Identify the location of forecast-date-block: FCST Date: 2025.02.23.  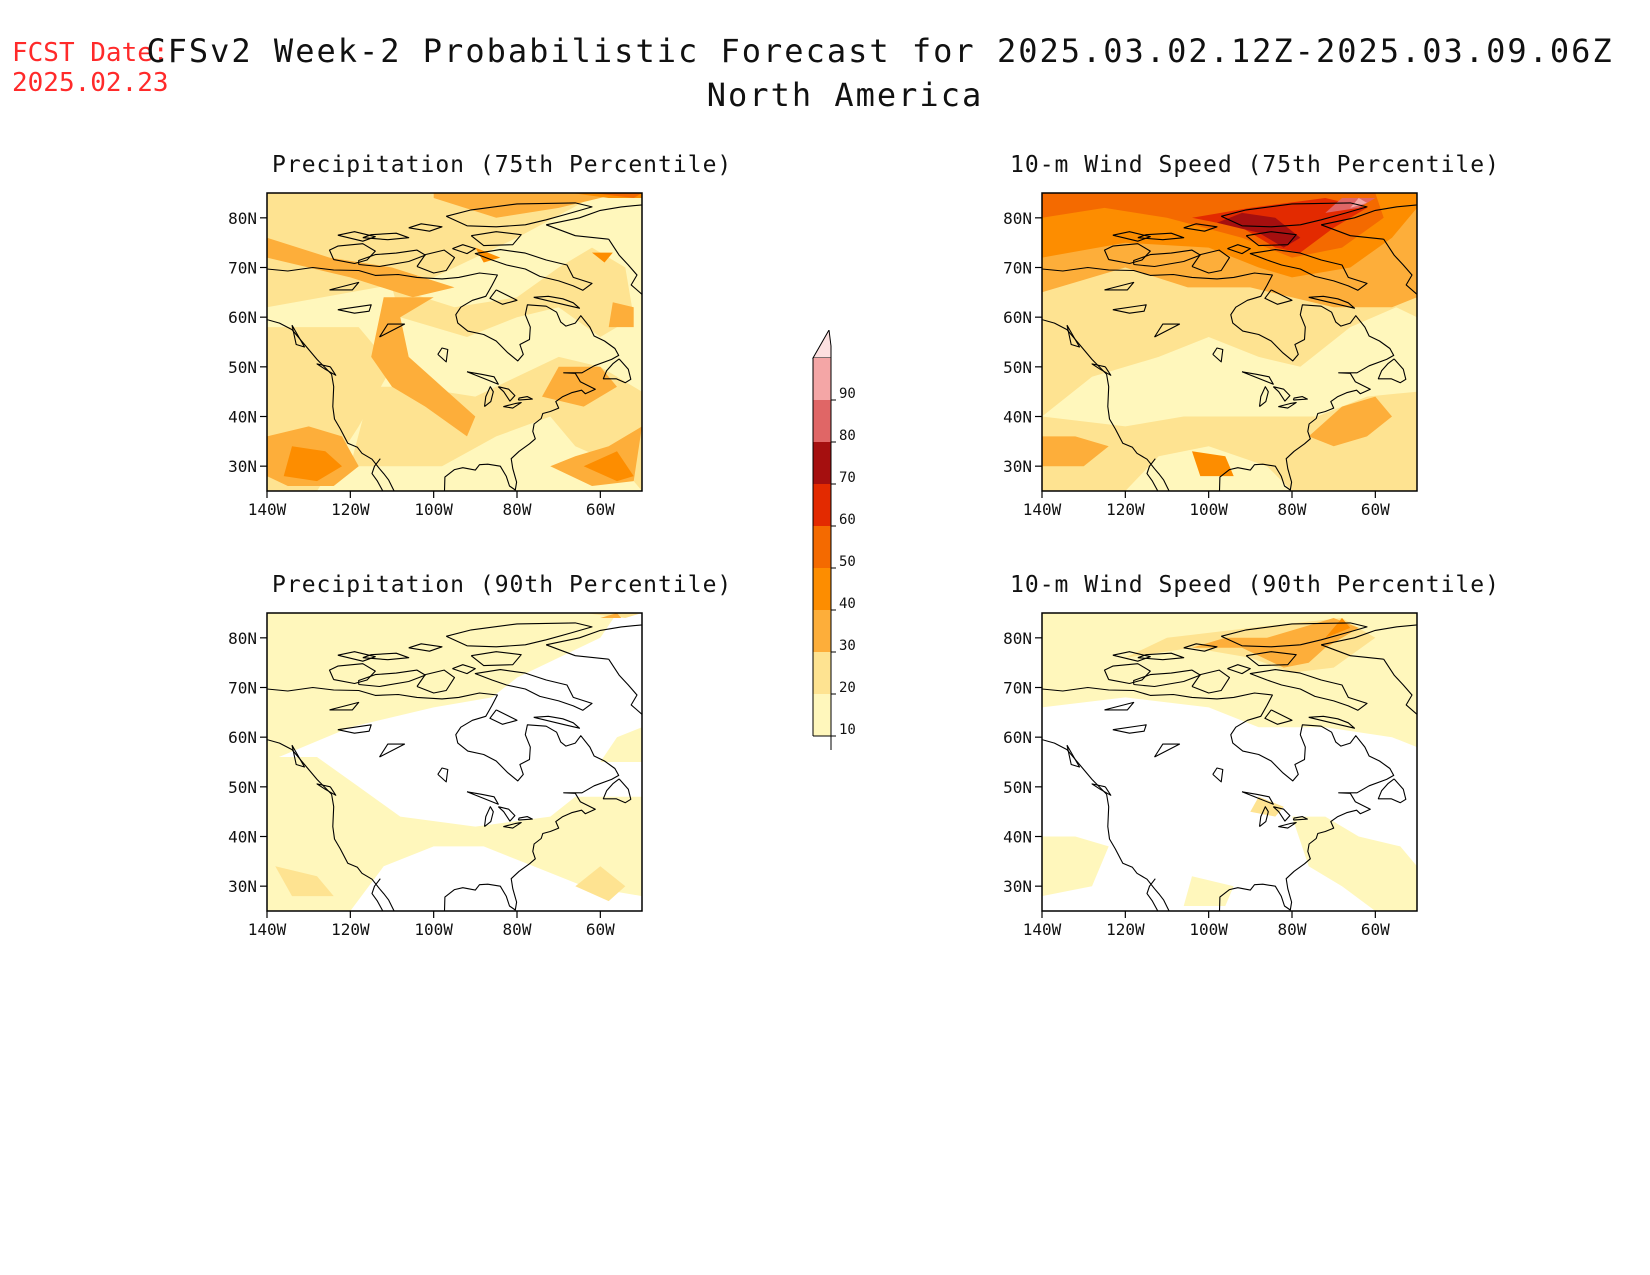
(90, 68).